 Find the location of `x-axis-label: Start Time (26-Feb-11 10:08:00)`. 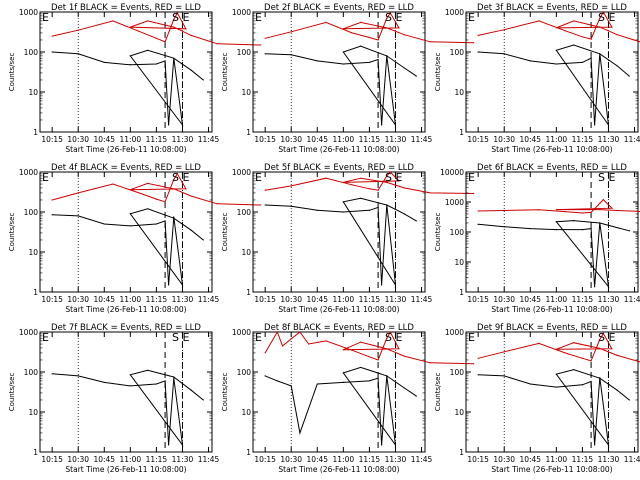

x-axis-label: Start Time (26-Feb-11 10:08:00) is located at coordinates (125, 149).